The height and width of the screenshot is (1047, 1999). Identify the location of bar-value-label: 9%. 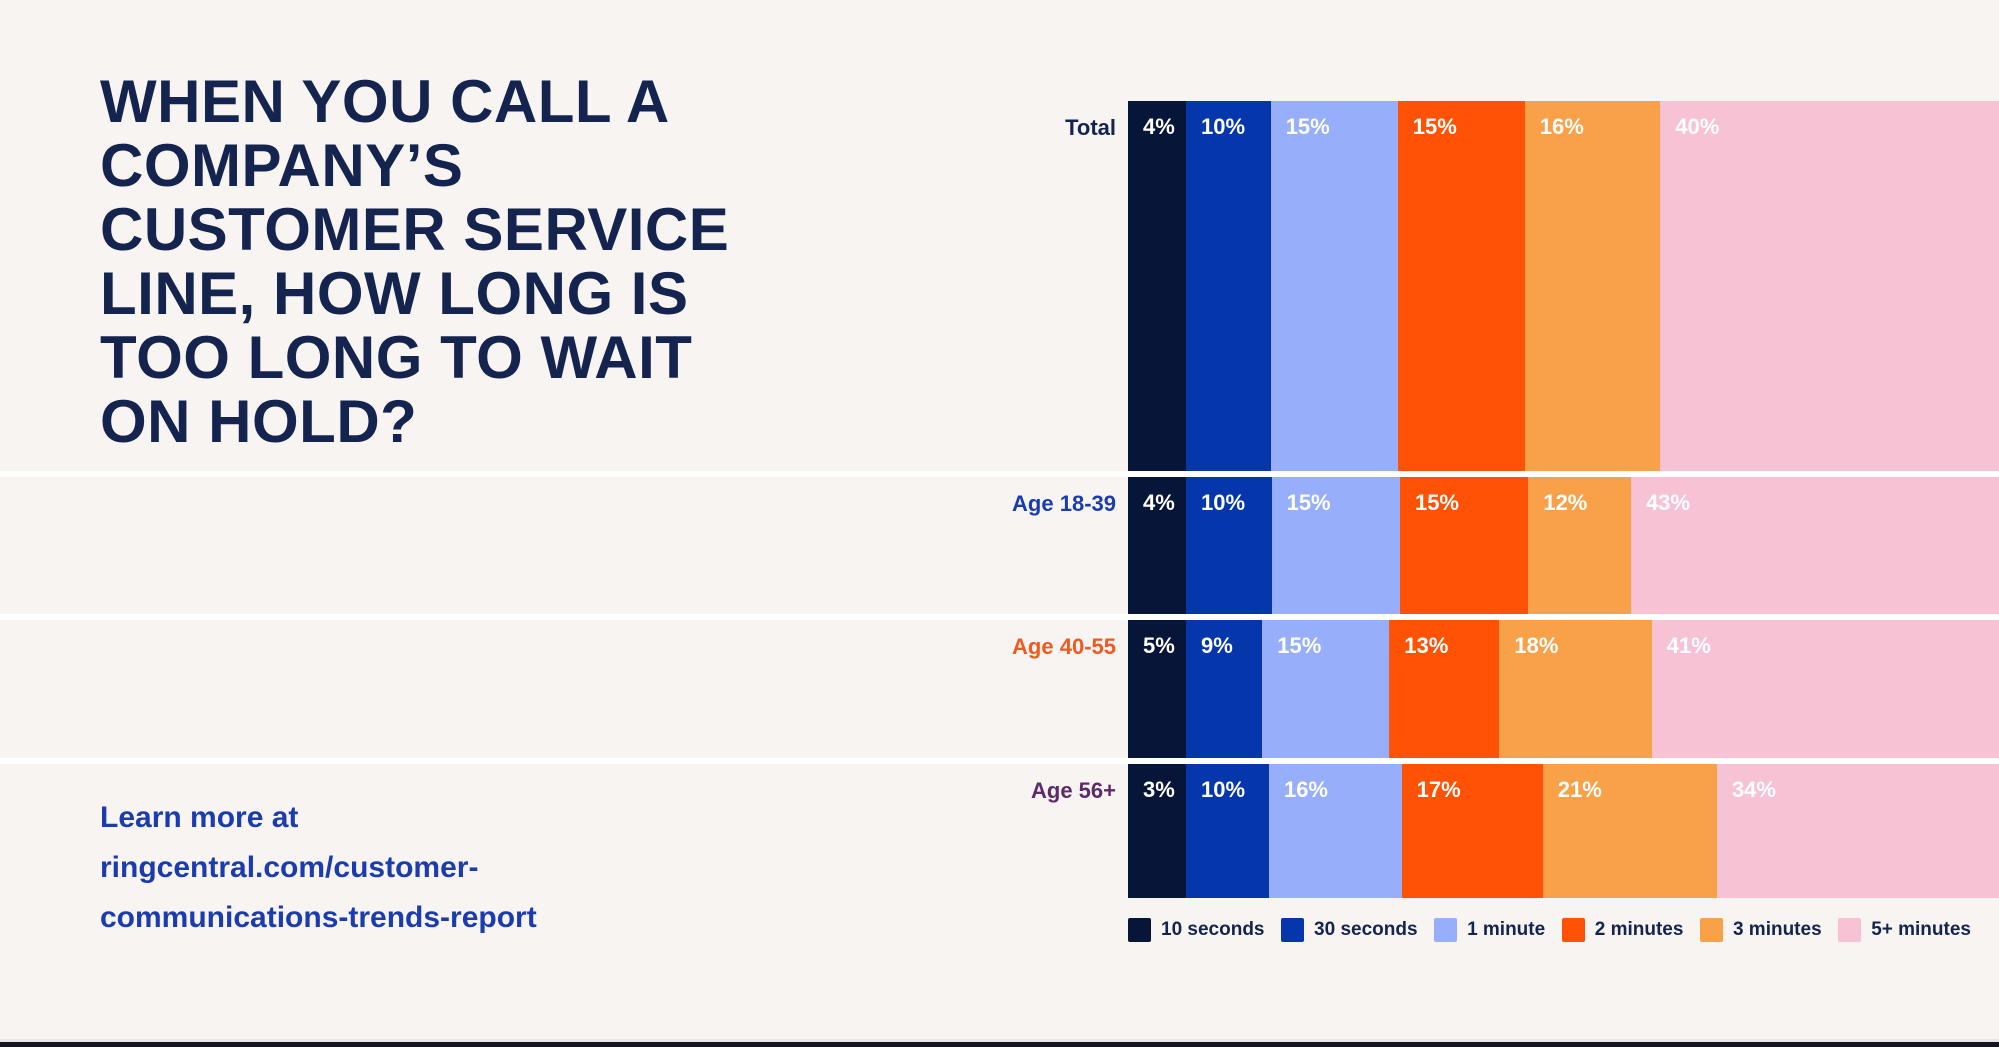
(1217, 645).